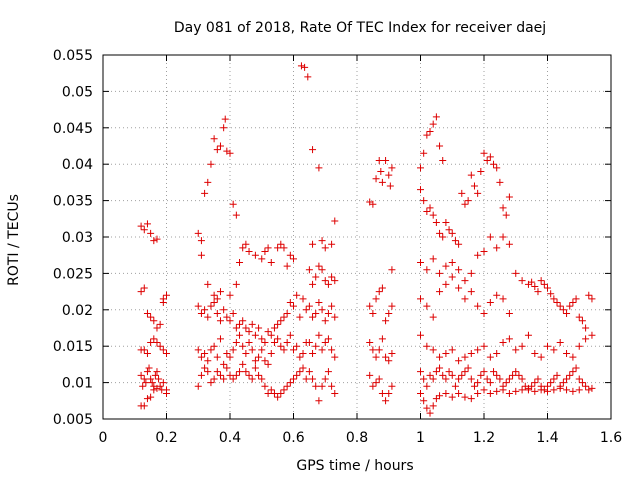 Image resolution: width=640 pixels, height=480 pixels. Describe the element at coordinates (354, 466) in the screenshot. I see `x-axis-title: GPS time / hours` at that location.